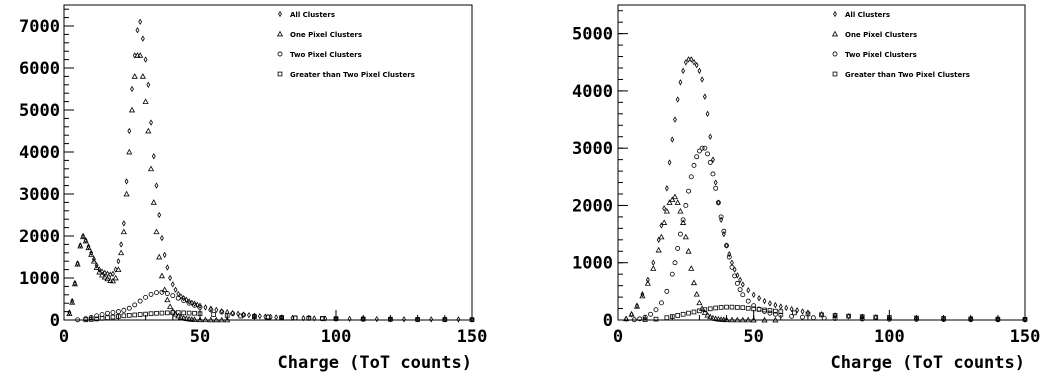 This screenshot has height=378, width=1050. What do you see at coordinates (148, 187) in the screenshot?
I see `series-triangle` at bounding box center [148, 187].